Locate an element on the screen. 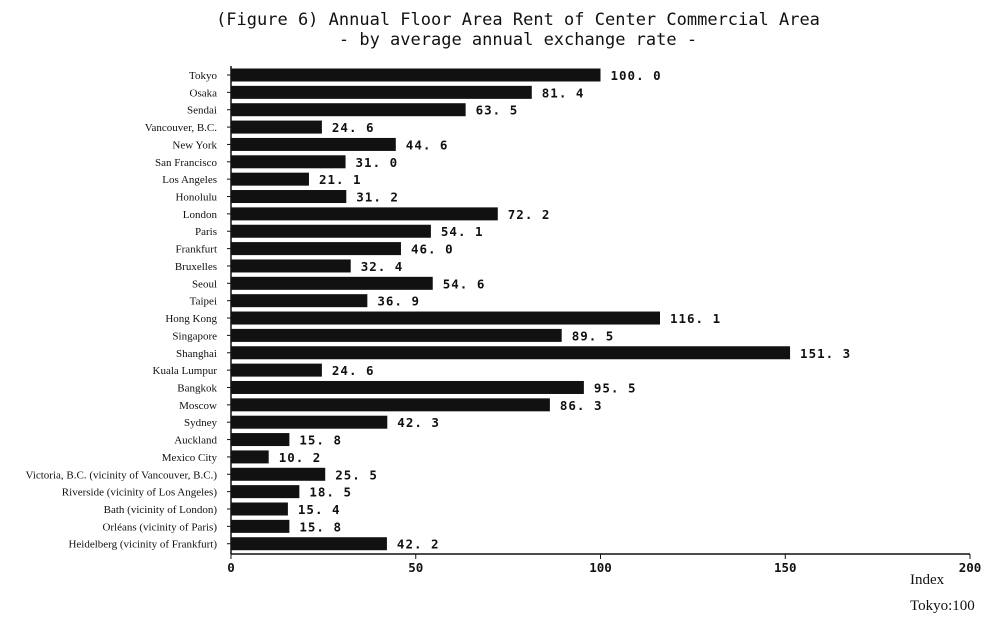 This screenshot has width=1000, height=624. category-label: Bangkok is located at coordinates (197, 388).